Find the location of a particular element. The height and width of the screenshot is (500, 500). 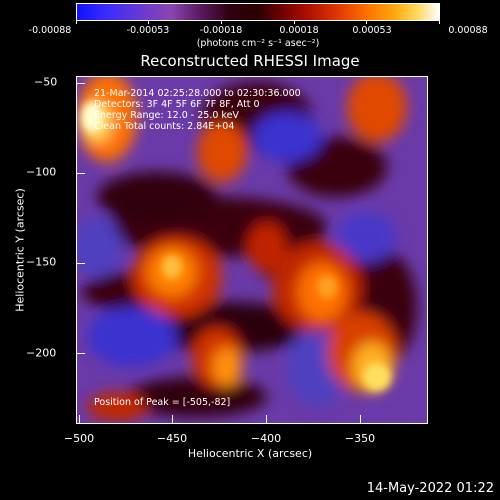

y-tick-label: −50 is located at coordinates (46, 82).